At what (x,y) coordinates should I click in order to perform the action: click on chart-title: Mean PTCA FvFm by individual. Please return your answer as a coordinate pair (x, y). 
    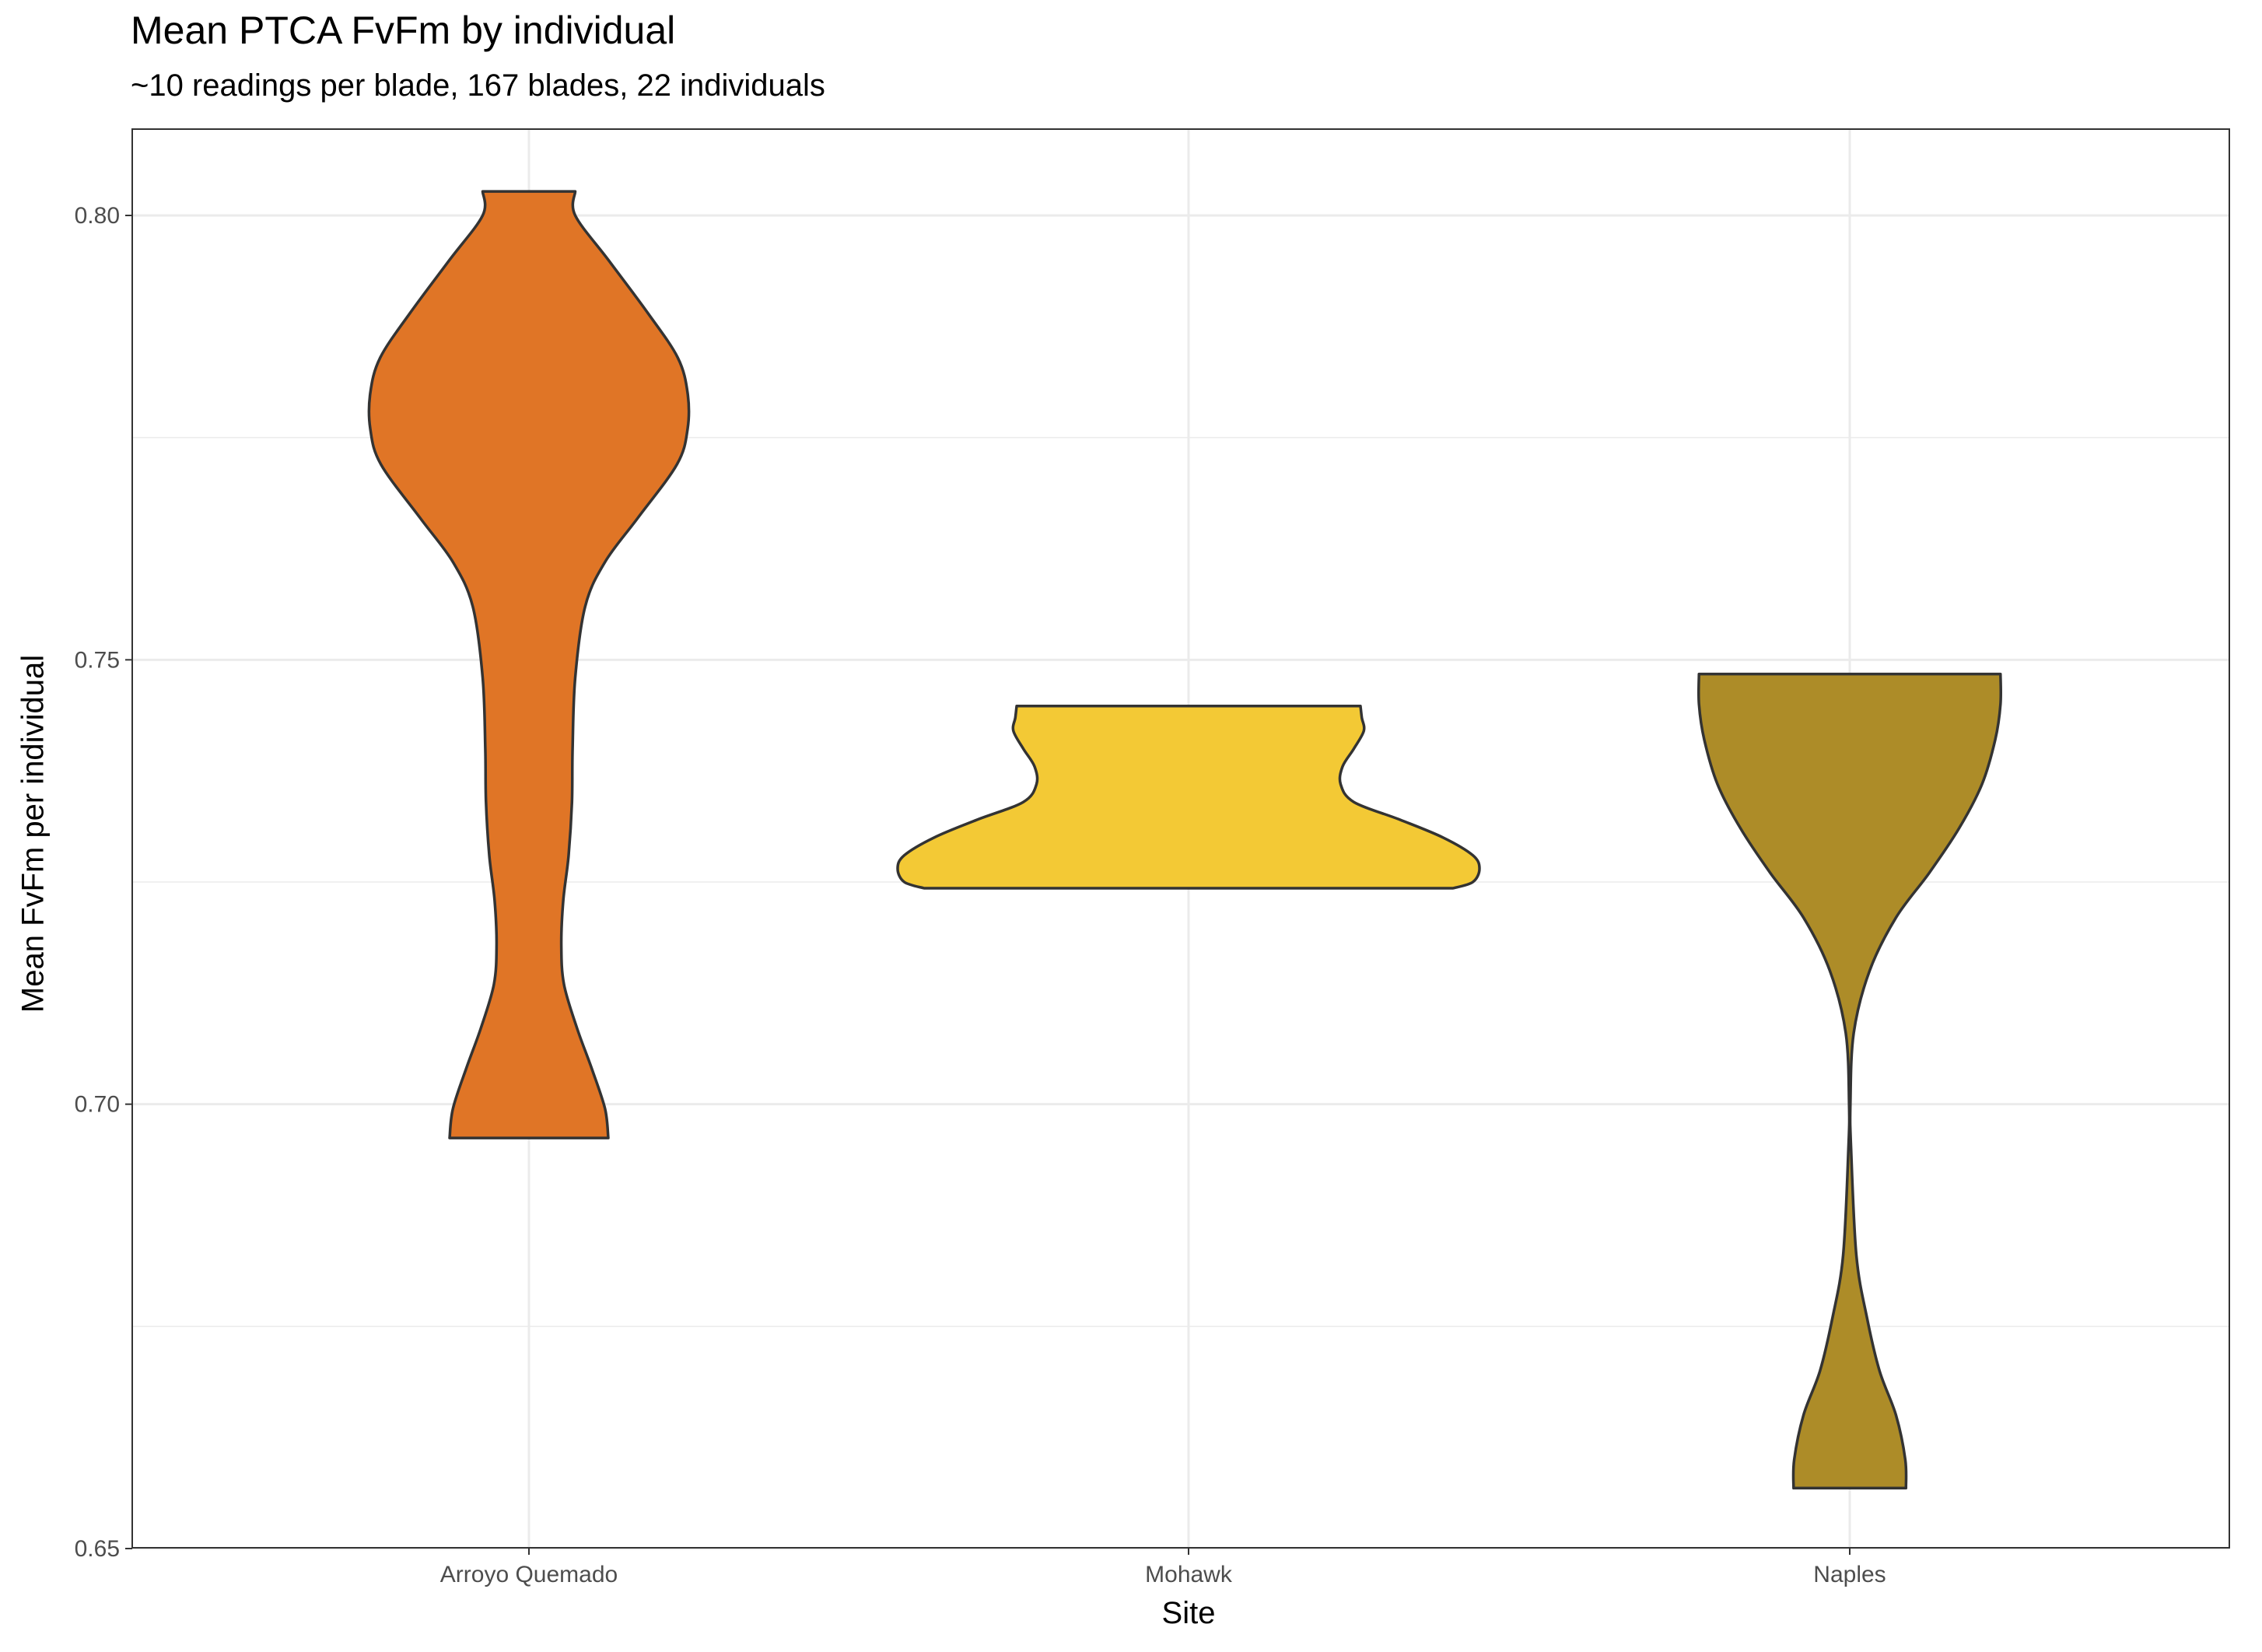
    Looking at the image, I should click on (403, 30).